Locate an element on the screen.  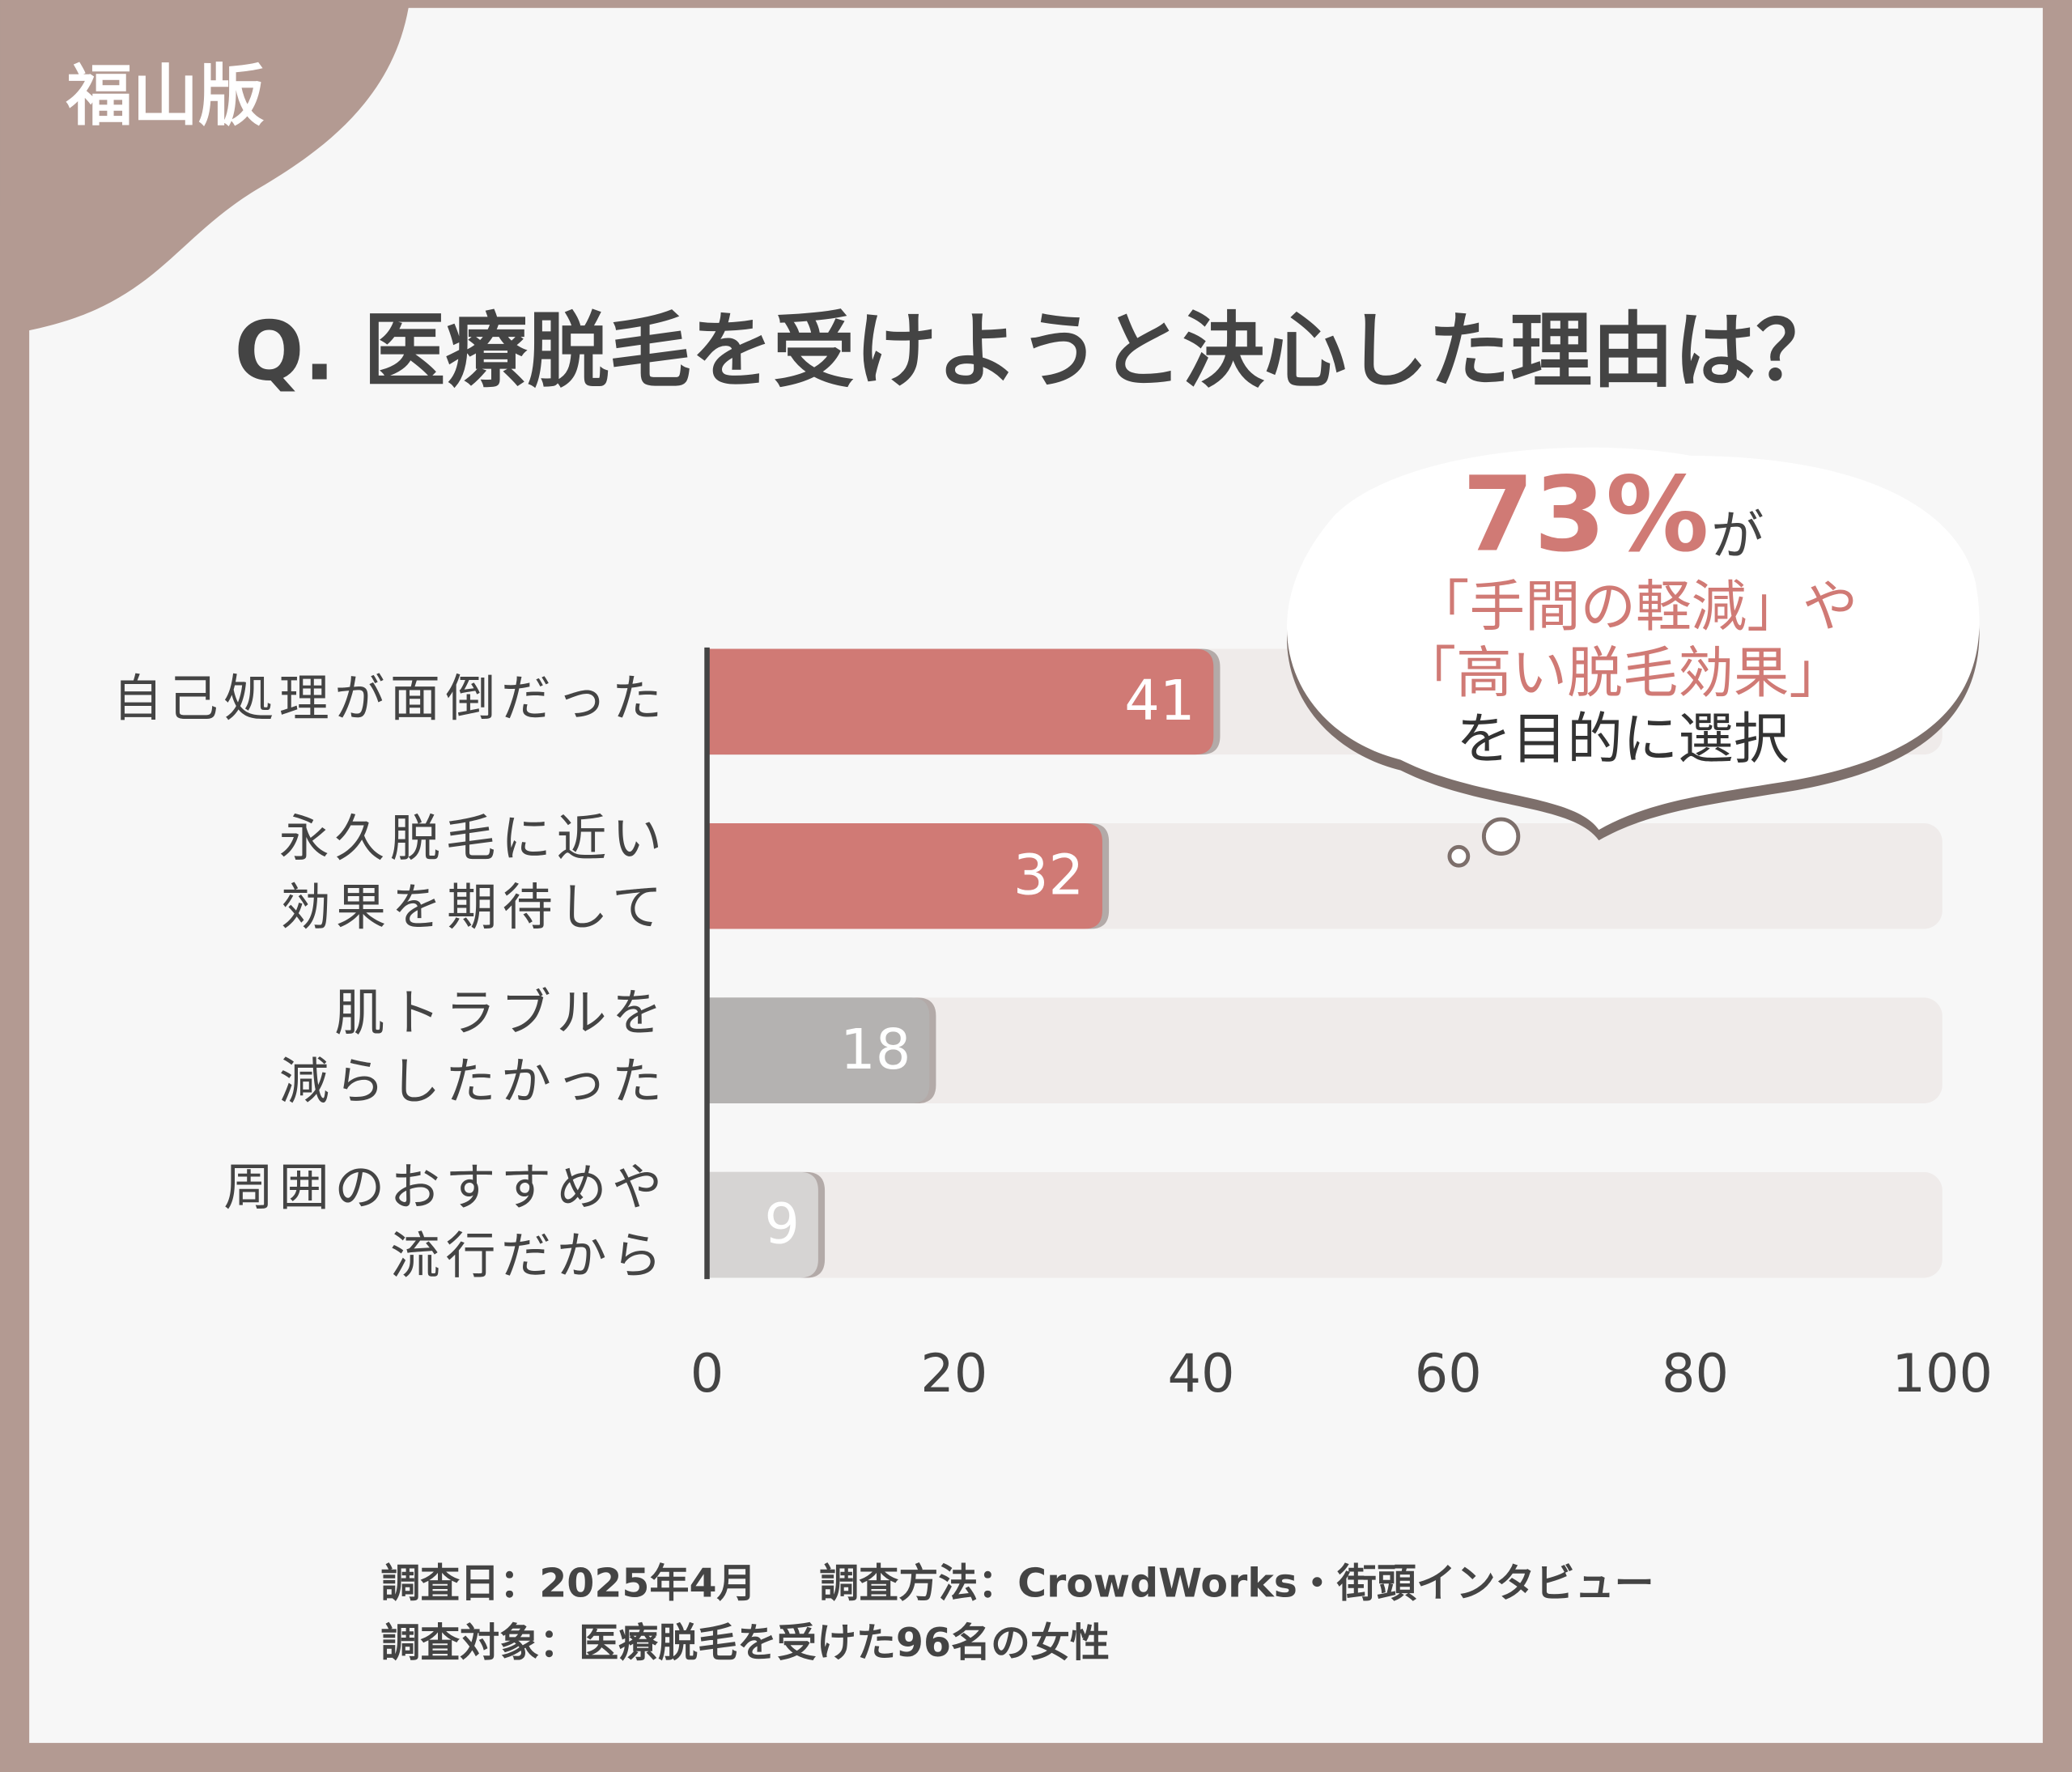
category-label: 自己処理が面倒だった is located at coordinates (390, 699).